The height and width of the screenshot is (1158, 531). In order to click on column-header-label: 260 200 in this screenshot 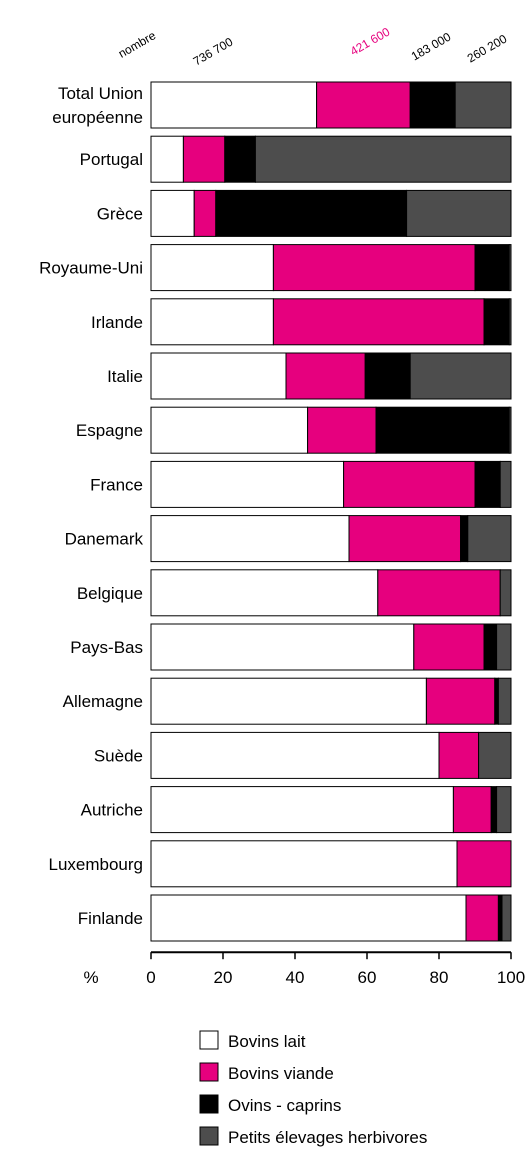, I will do `click(487, 48)`.